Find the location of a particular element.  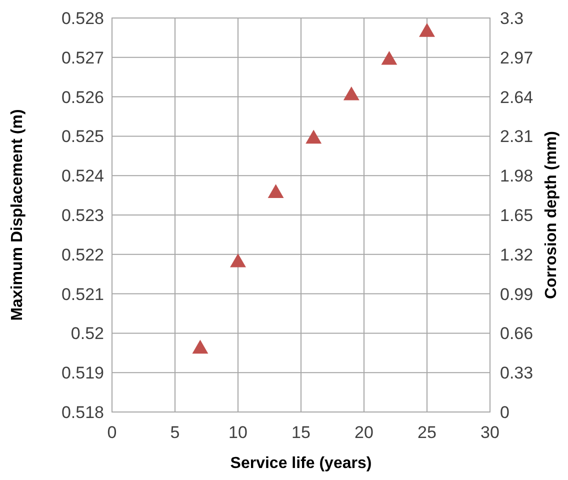

x-tick-label: 25 is located at coordinates (427, 432).